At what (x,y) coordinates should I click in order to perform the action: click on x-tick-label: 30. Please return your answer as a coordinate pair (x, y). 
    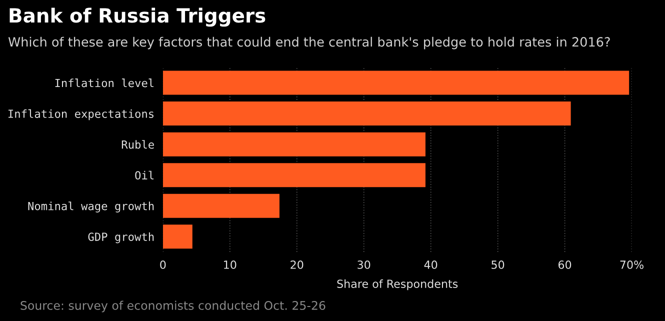
    Looking at the image, I should click on (364, 264).